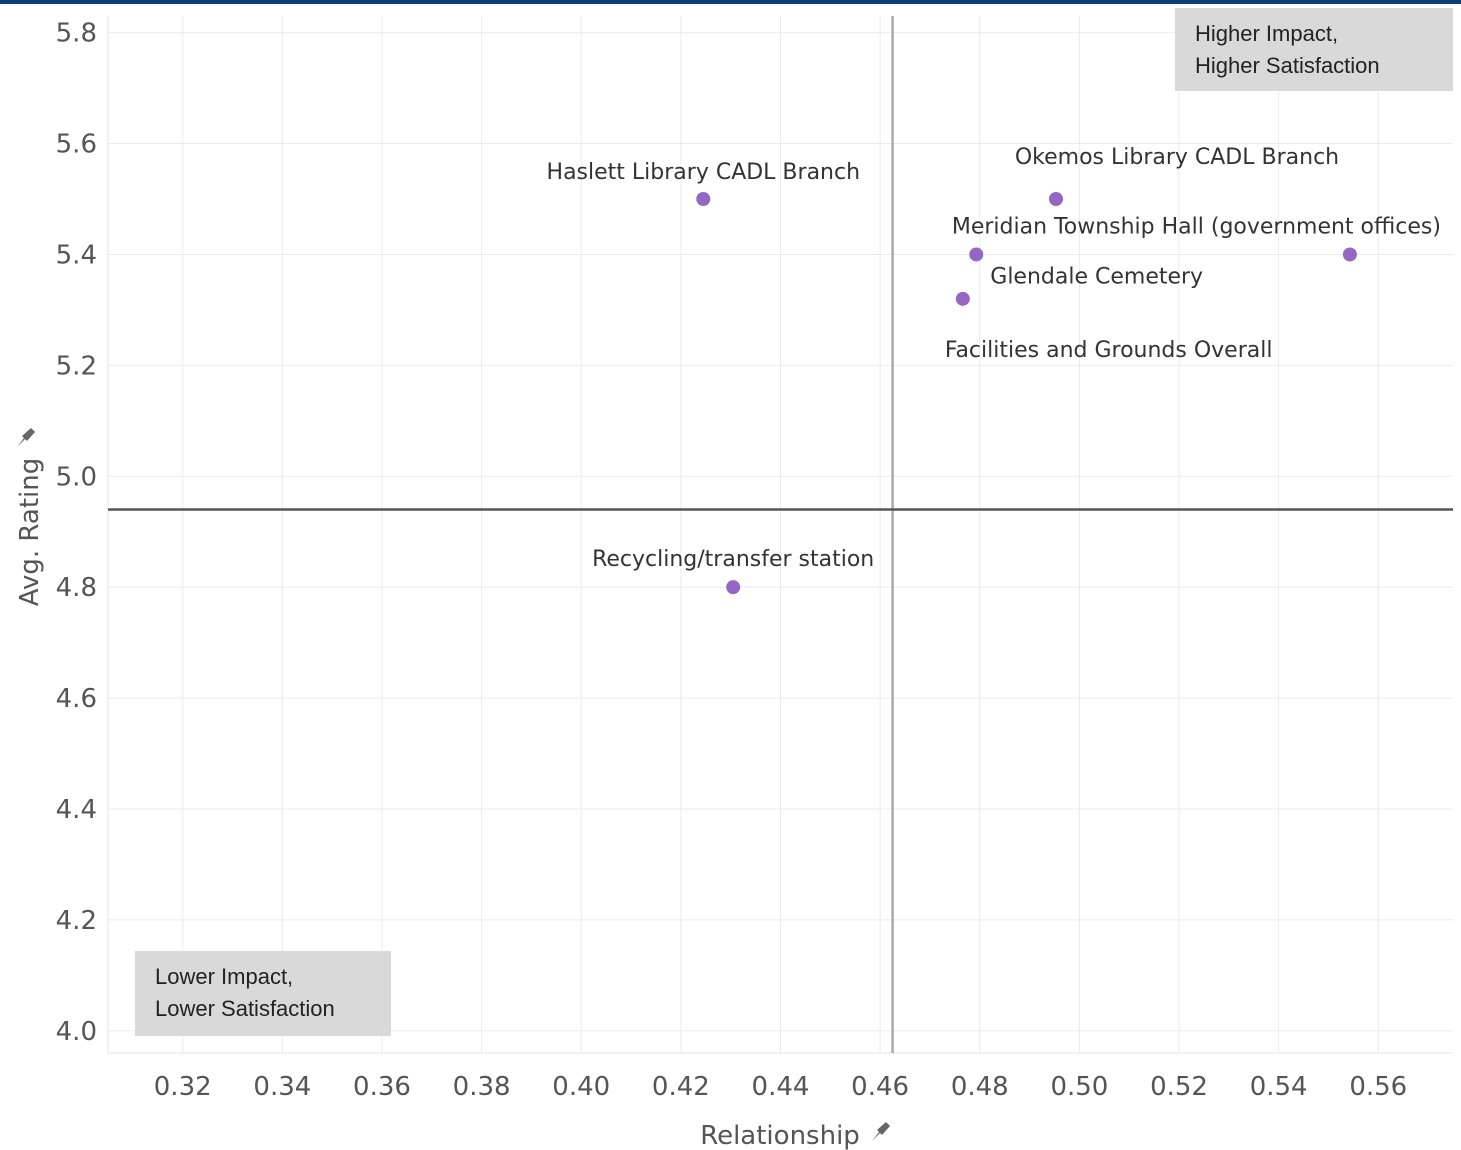 The image size is (1461, 1150). What do you see at coordinates (730, 2) in the screenshot?
I see `top-border-bar` at bounding box center [730, 2].